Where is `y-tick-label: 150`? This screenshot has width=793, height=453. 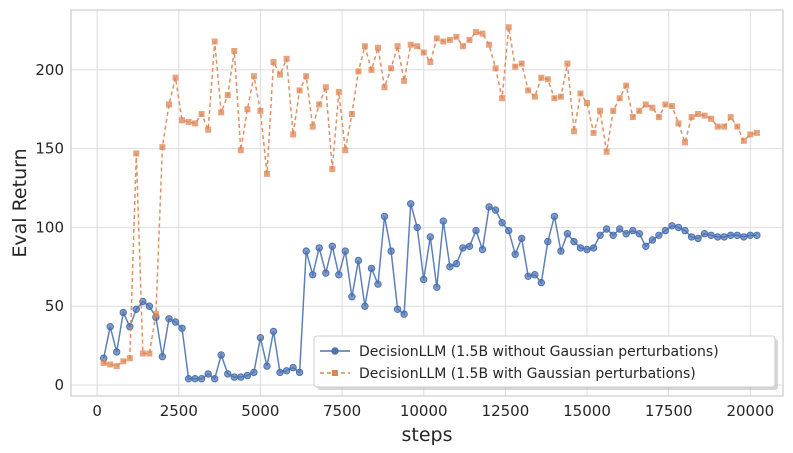 y-tick-label: 150 is located at coordinates (49, 149).